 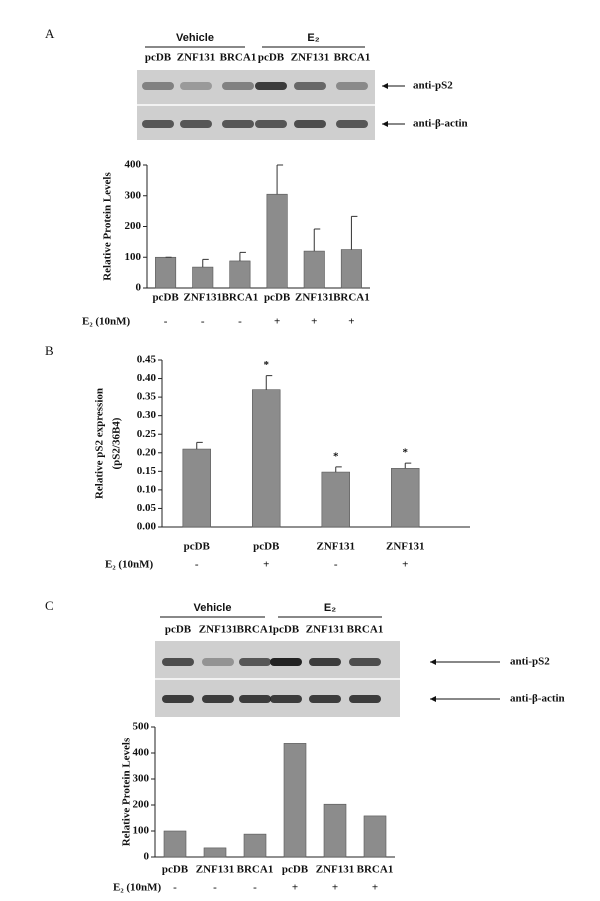 What do you see at coordinates (147, 415) in the screenshot?
I see `y-tick-label: 0.30` at bounding box center [147, 415].